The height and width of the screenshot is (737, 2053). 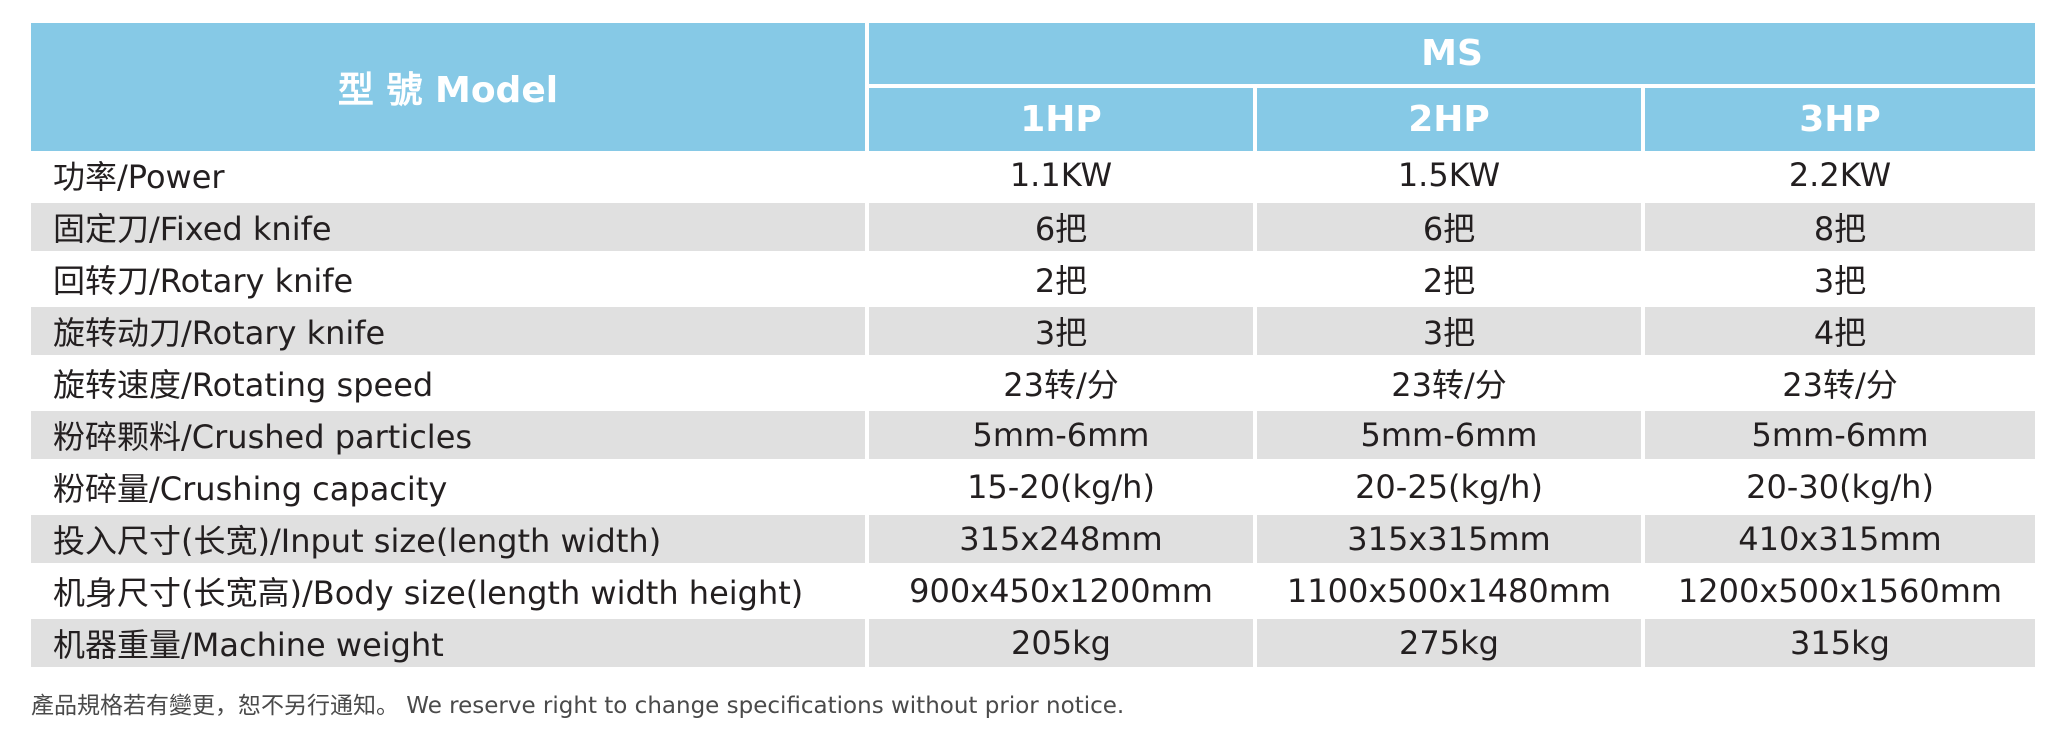 I want to click on table-row: 机器重量/Machine weight 205kg 275kg 315kg, so click(x=1033, y=645).